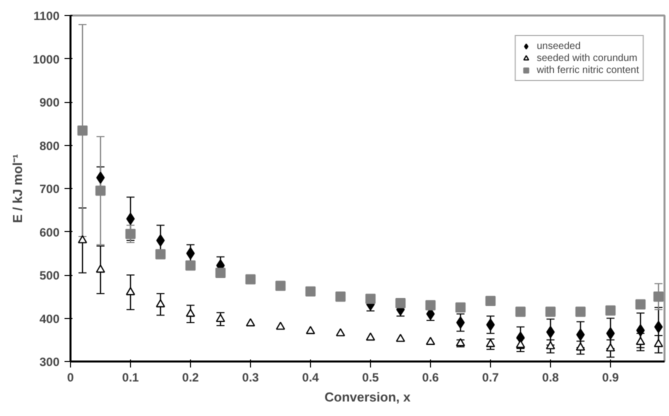  Describe the element at coordinates (191, 377) in the screenshot. I see `x-tick-label: 0.2` at that location.